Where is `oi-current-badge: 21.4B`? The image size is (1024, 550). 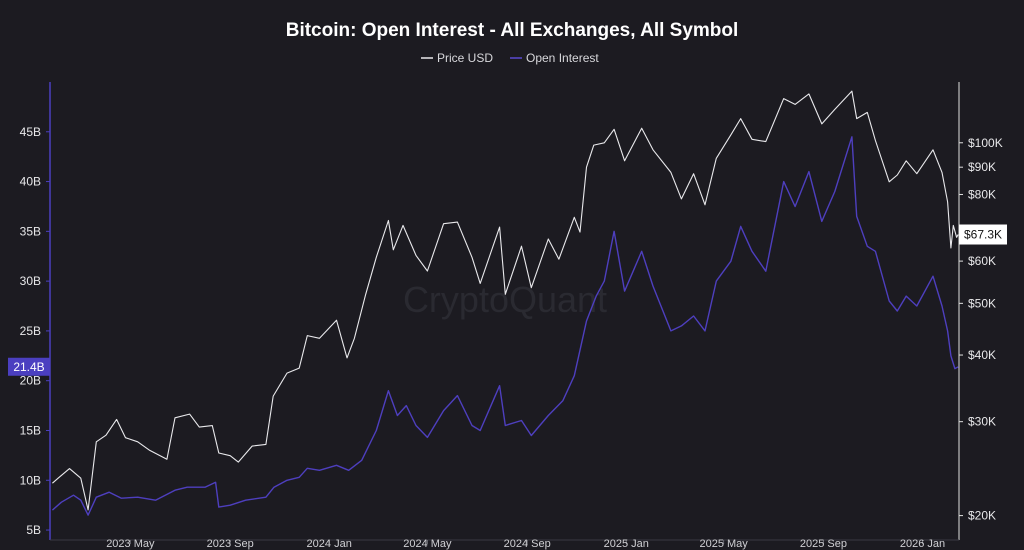
oi-current-badge: 21.4B is located at coordinates (29, 366).